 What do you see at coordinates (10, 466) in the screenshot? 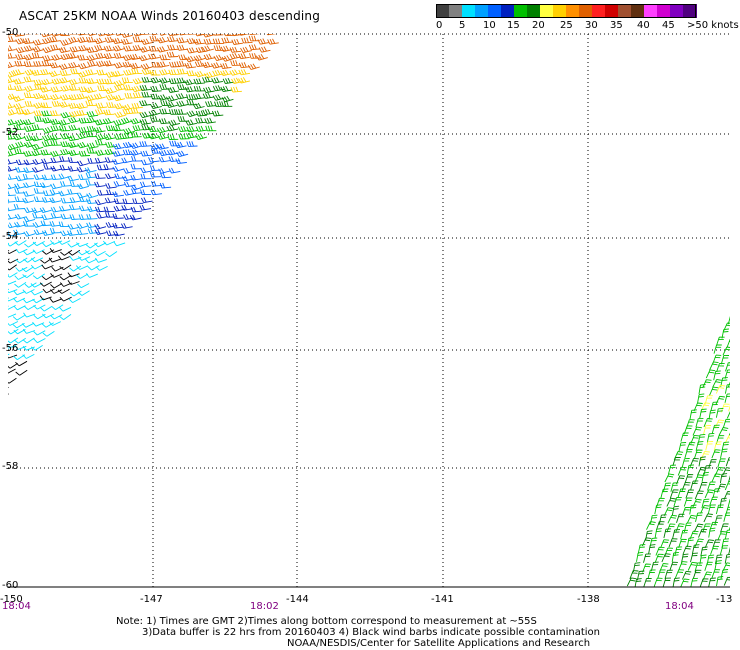
I see `latitude-label: -58` at bounding box center [10, 466].